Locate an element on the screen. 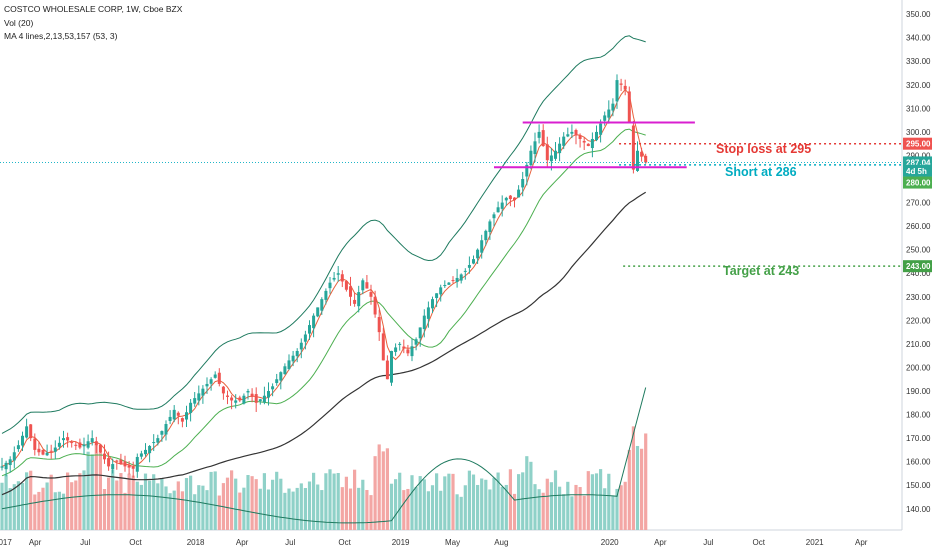 Image resolution: width=932 pixels, height=550 pixels. x-tick-label: Aug is located at coordinates (501, 542).